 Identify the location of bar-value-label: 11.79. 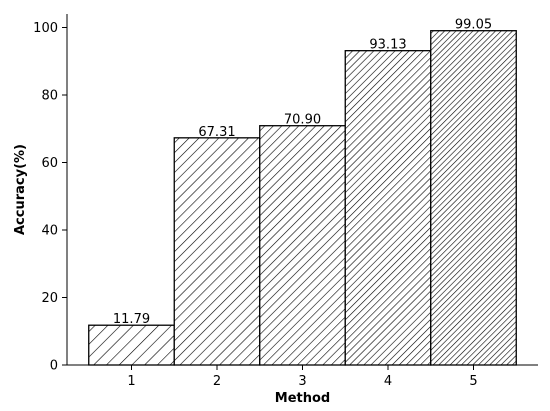
(131, 319).